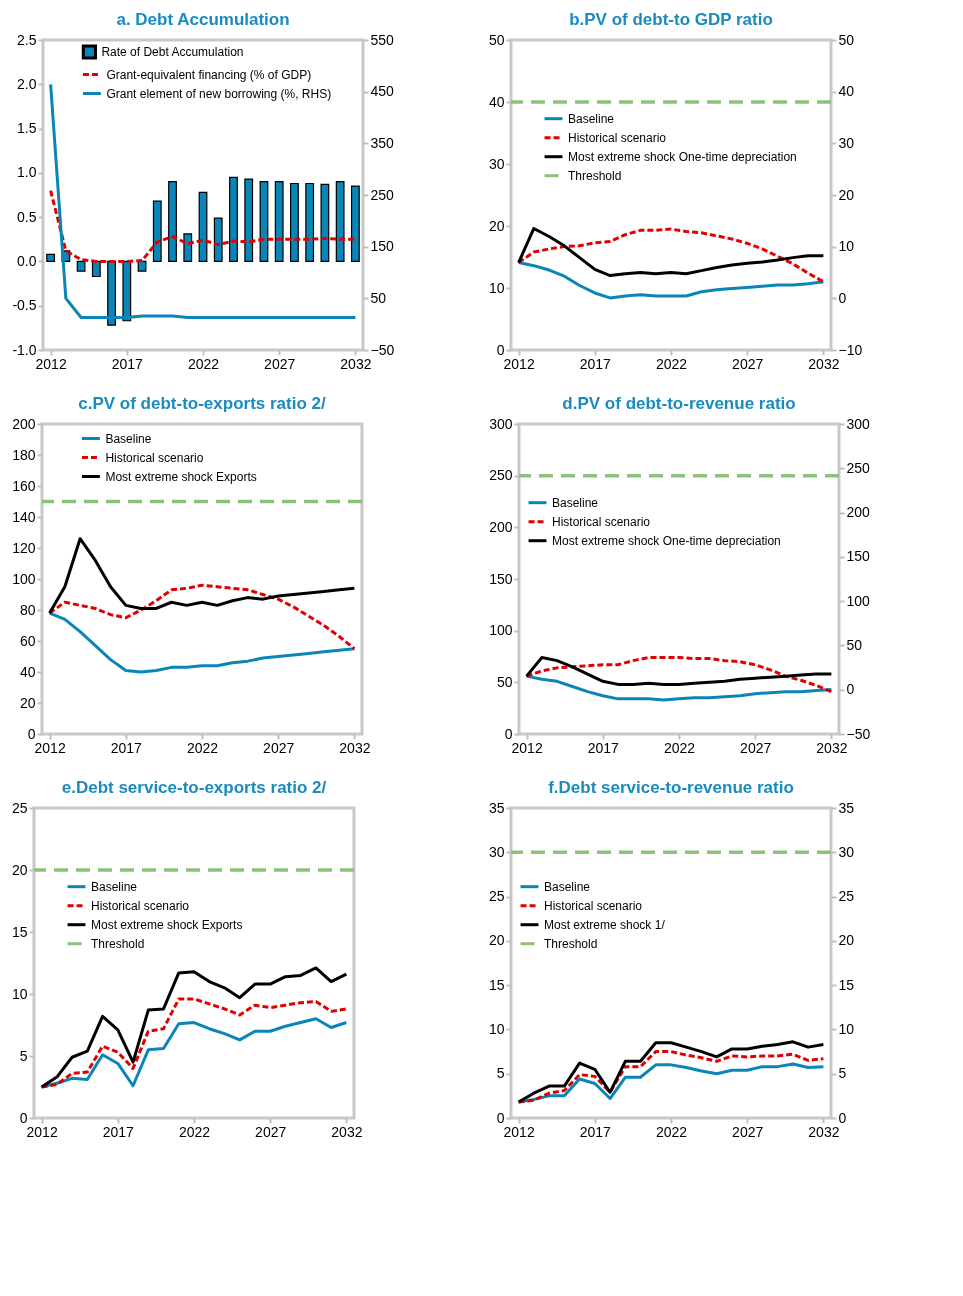  I want to click on y-tick-label: 30, so click(496, 163).